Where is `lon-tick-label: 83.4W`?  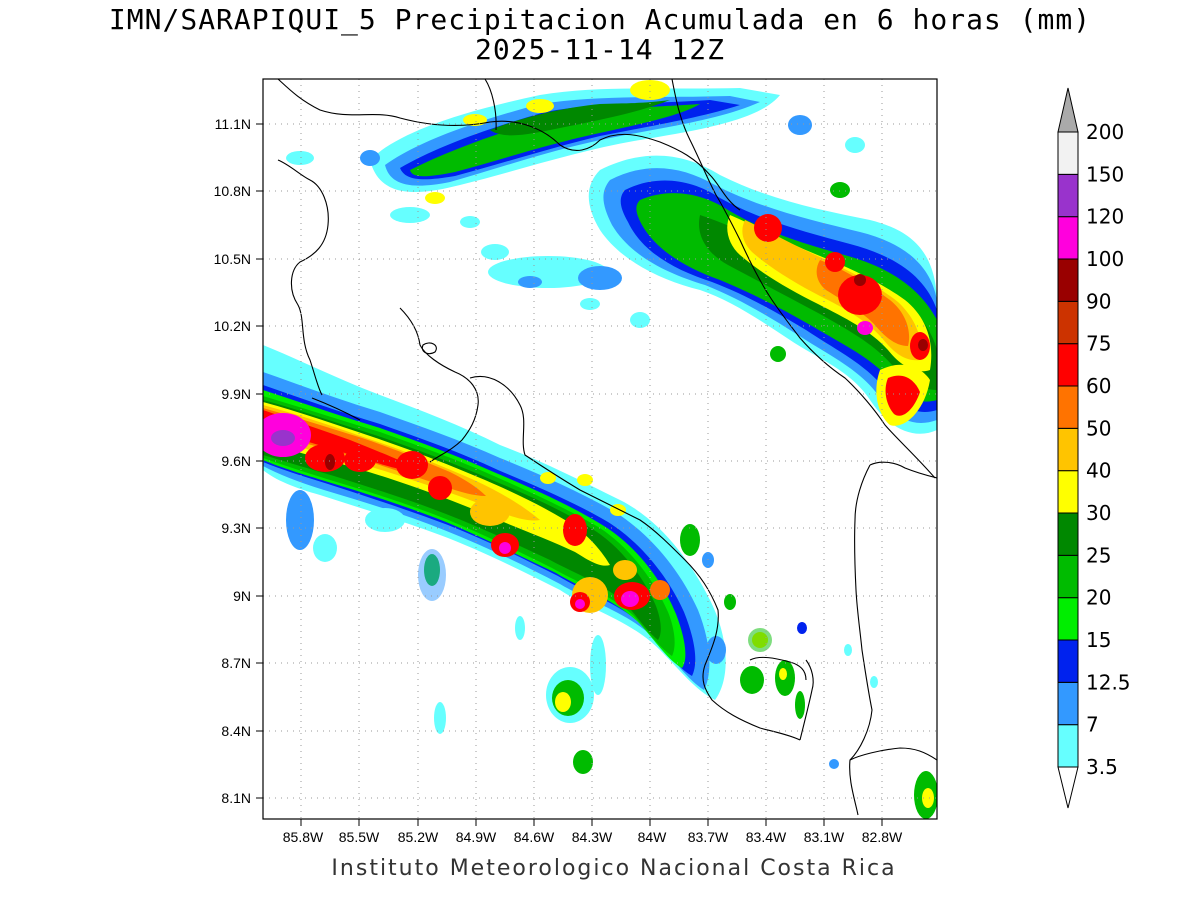
lon-tick-label: 83.4W is located at coordinates (766, 837).